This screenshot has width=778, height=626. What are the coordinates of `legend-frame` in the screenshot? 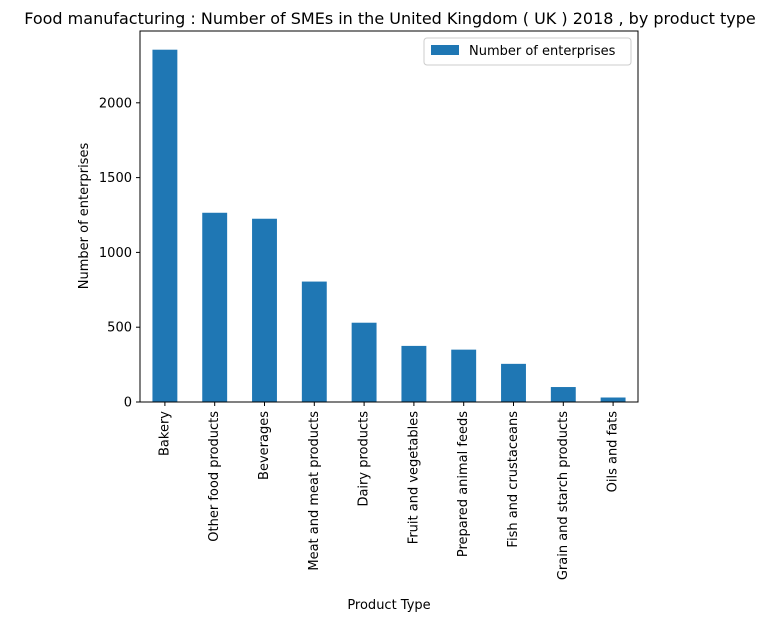 It's located at (527, 51).